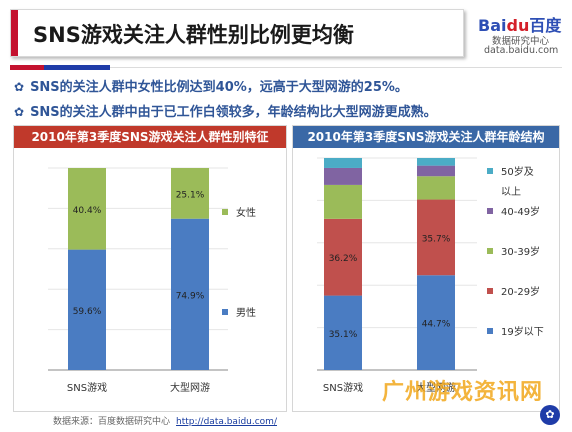  I want to click on data-label: 74.9%, so click(190, 296).